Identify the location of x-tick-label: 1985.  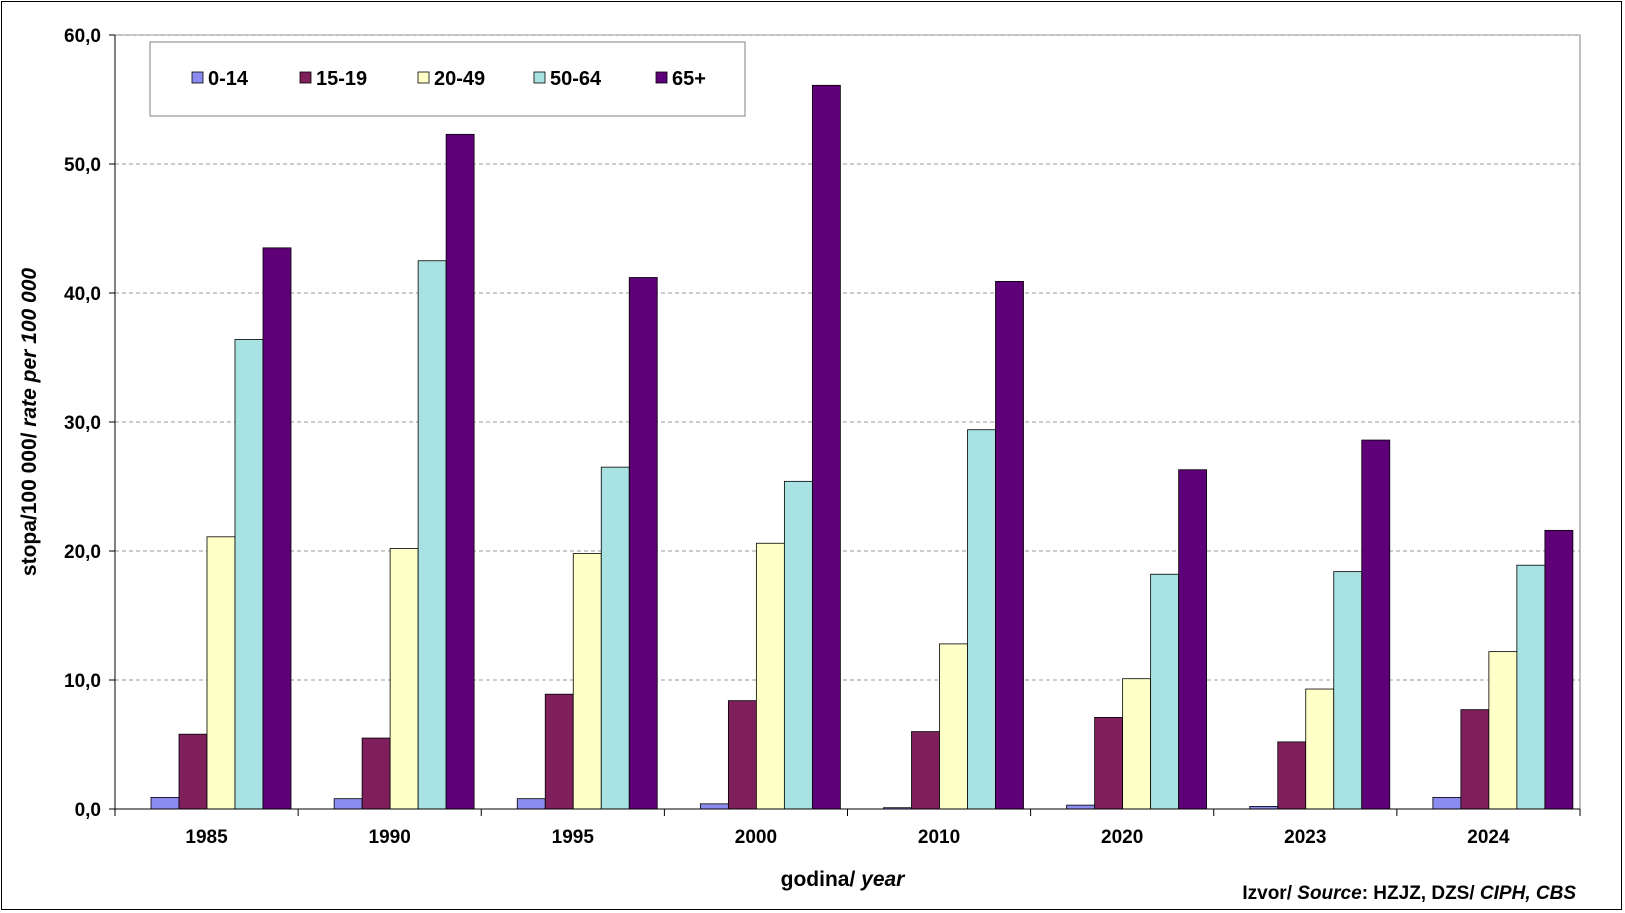
(206, 837).